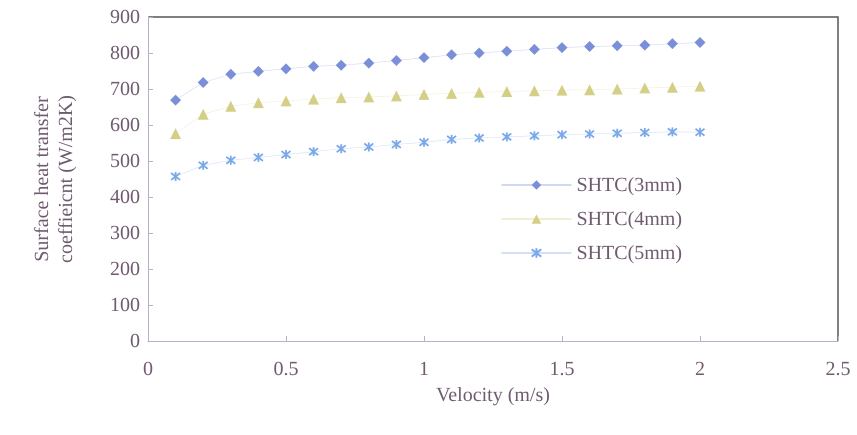 Image resolution: width=857 pixels, height=435 pixels. Describe the element at coordinates (424, 369) in the screenshot. I see `x-tick-label: 1` at that location.